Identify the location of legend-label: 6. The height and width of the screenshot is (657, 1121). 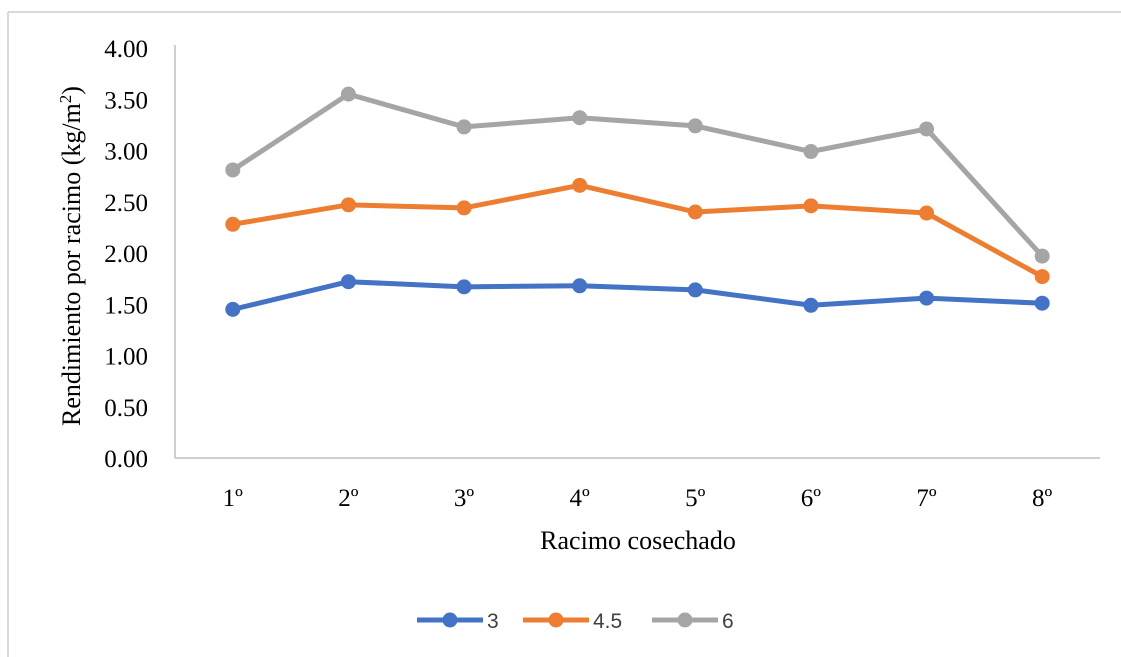
(728, 621).